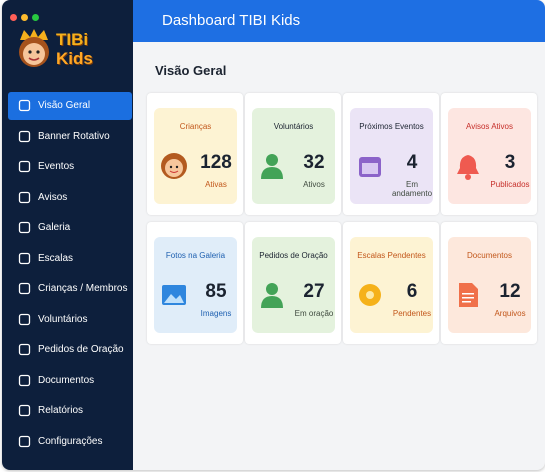 The image size is (545, 472). Describe the element at coordinates (293, 255) in the screenshot. I see `stat-title: Pedidos de Oração` at that location.